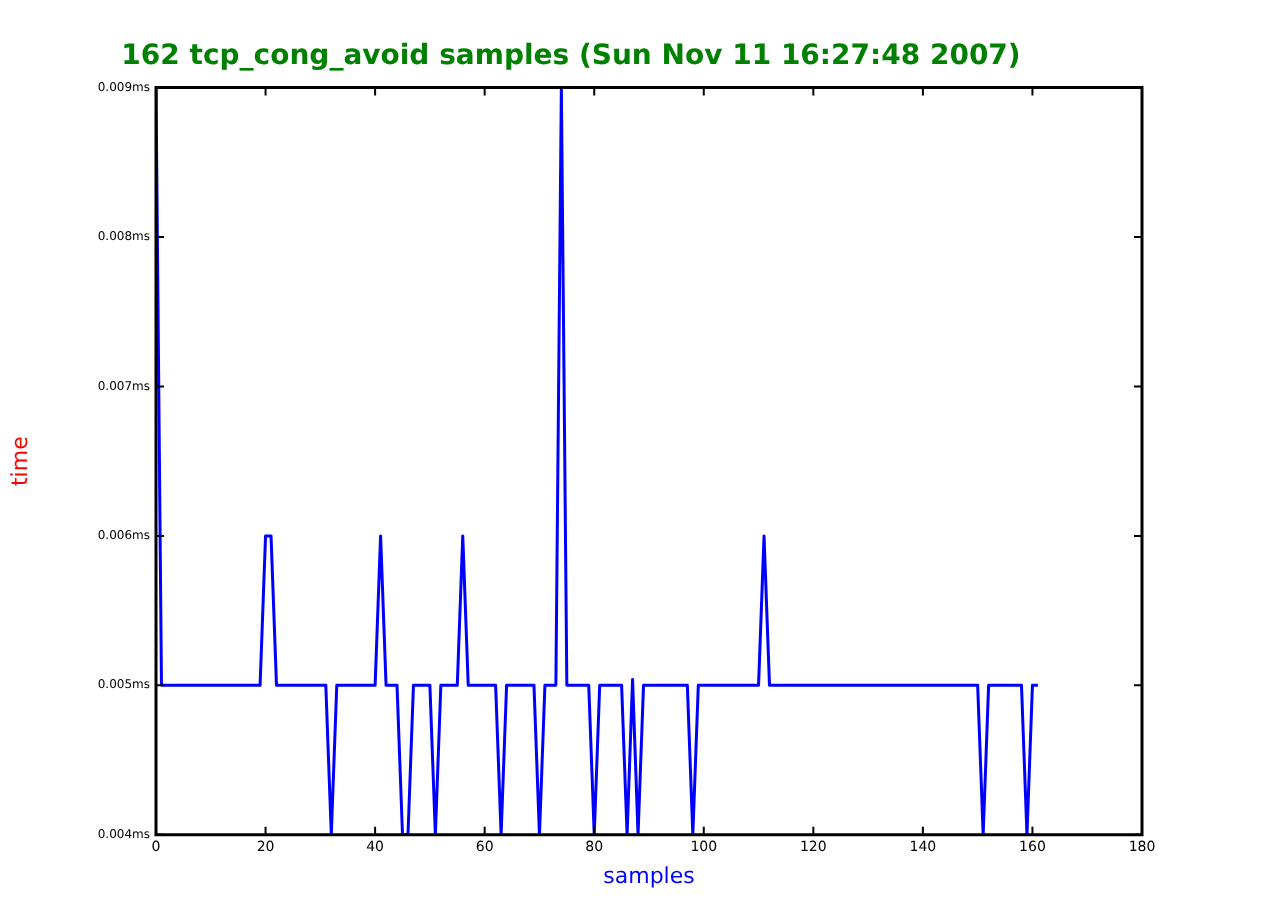 Image resolution: width=1266 pixels, height=906 pixels. I want to click on y-axis-title: time, so click(19, 461).